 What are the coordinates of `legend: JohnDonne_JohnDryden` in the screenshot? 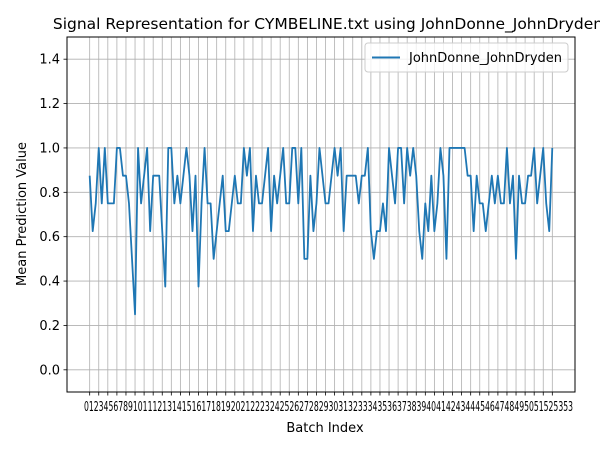 It's located at (466, 57).